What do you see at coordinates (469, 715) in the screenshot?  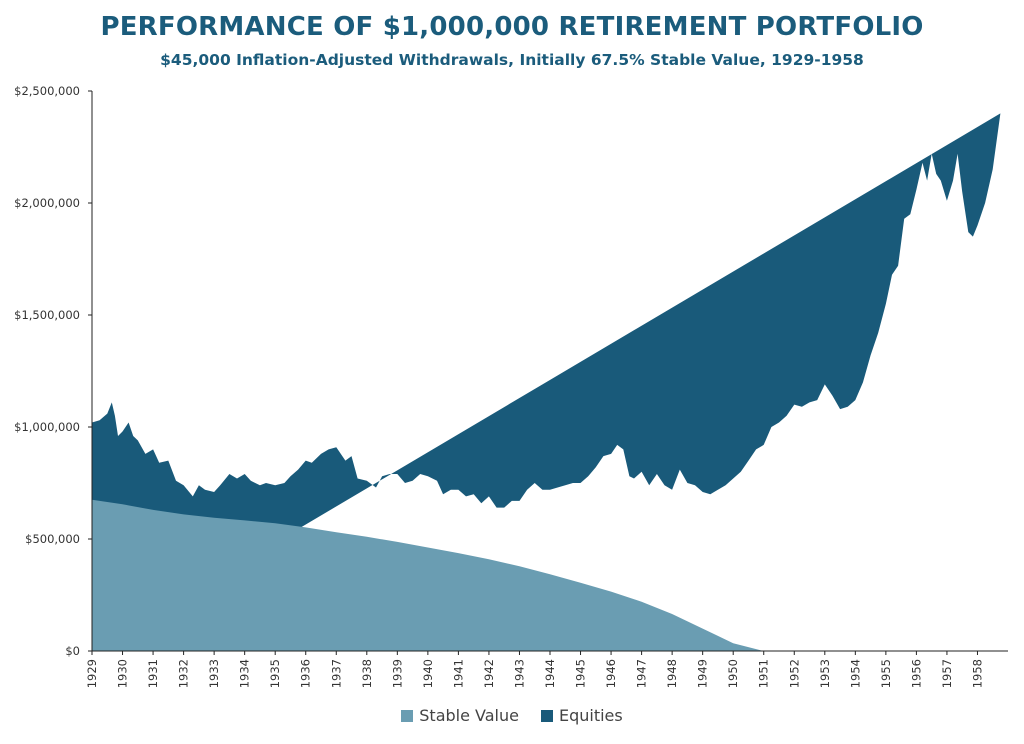 I see `legend-label-stable-value: Stable Value` at bounding box center [469, 715].